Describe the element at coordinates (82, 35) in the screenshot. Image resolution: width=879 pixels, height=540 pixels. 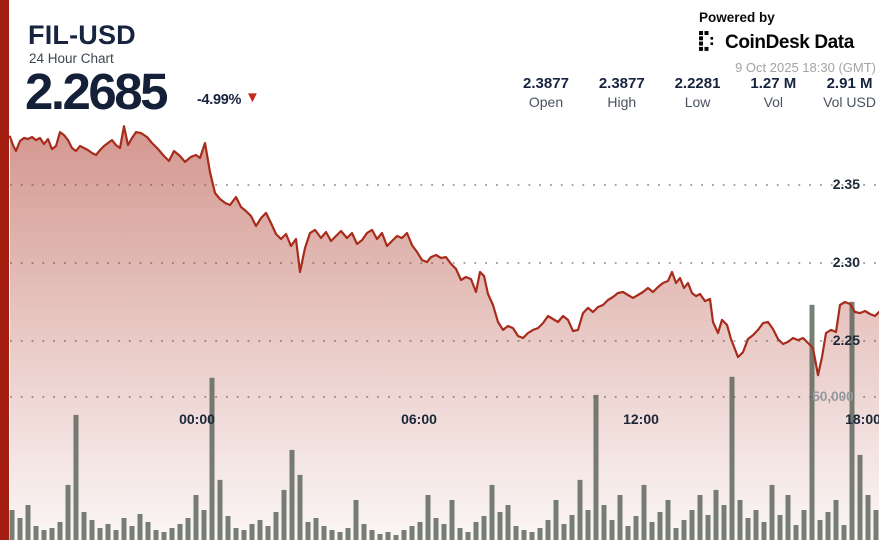
I see `symbol-title: FIL-USD` at that location.